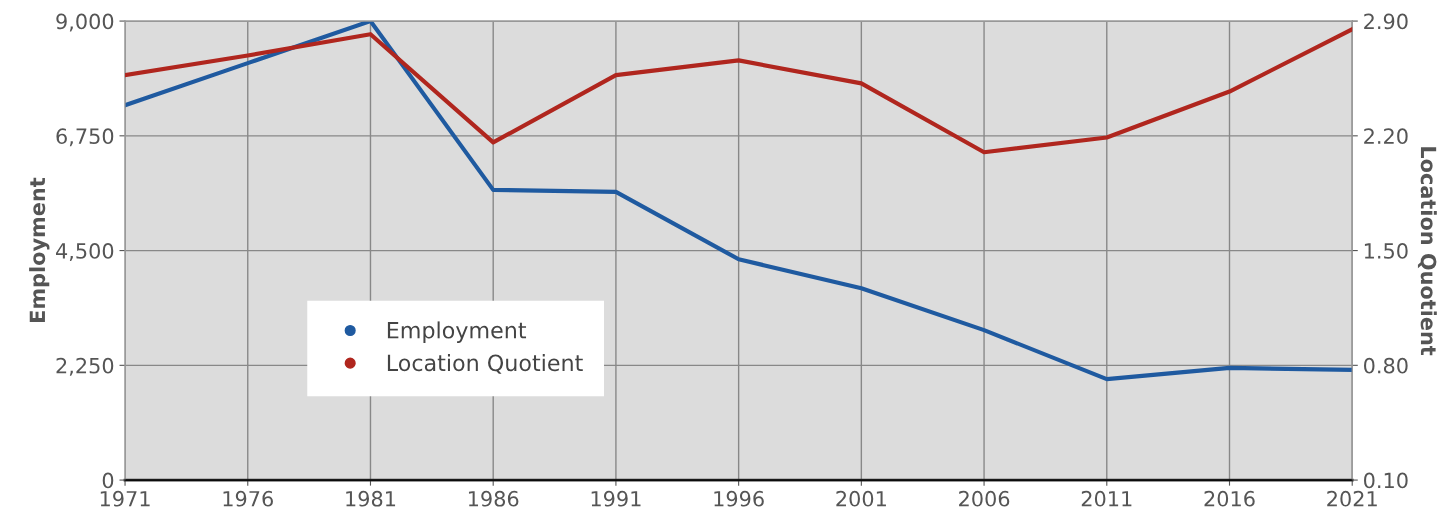 The width and height of the screenshot is (1454, 514). I want to click on x-tick-label: 2016, so click(1229, 498).